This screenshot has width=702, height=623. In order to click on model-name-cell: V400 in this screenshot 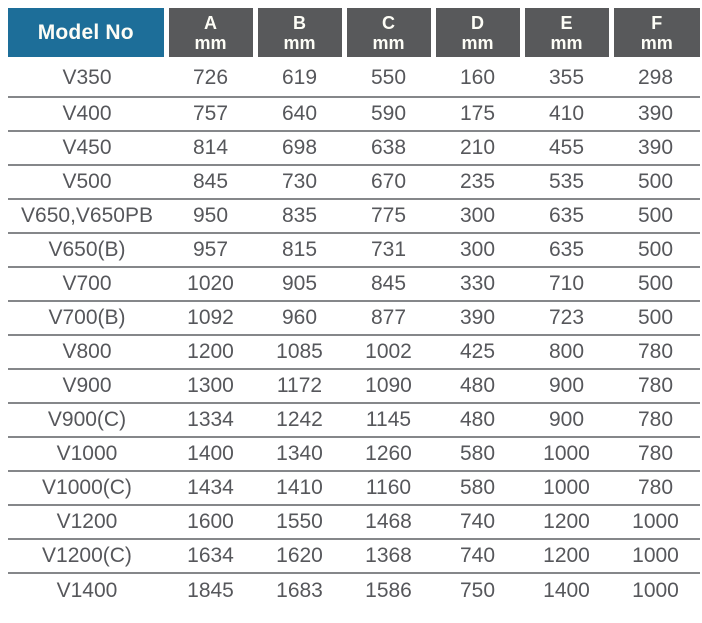, I will do `click(87, 113)`.